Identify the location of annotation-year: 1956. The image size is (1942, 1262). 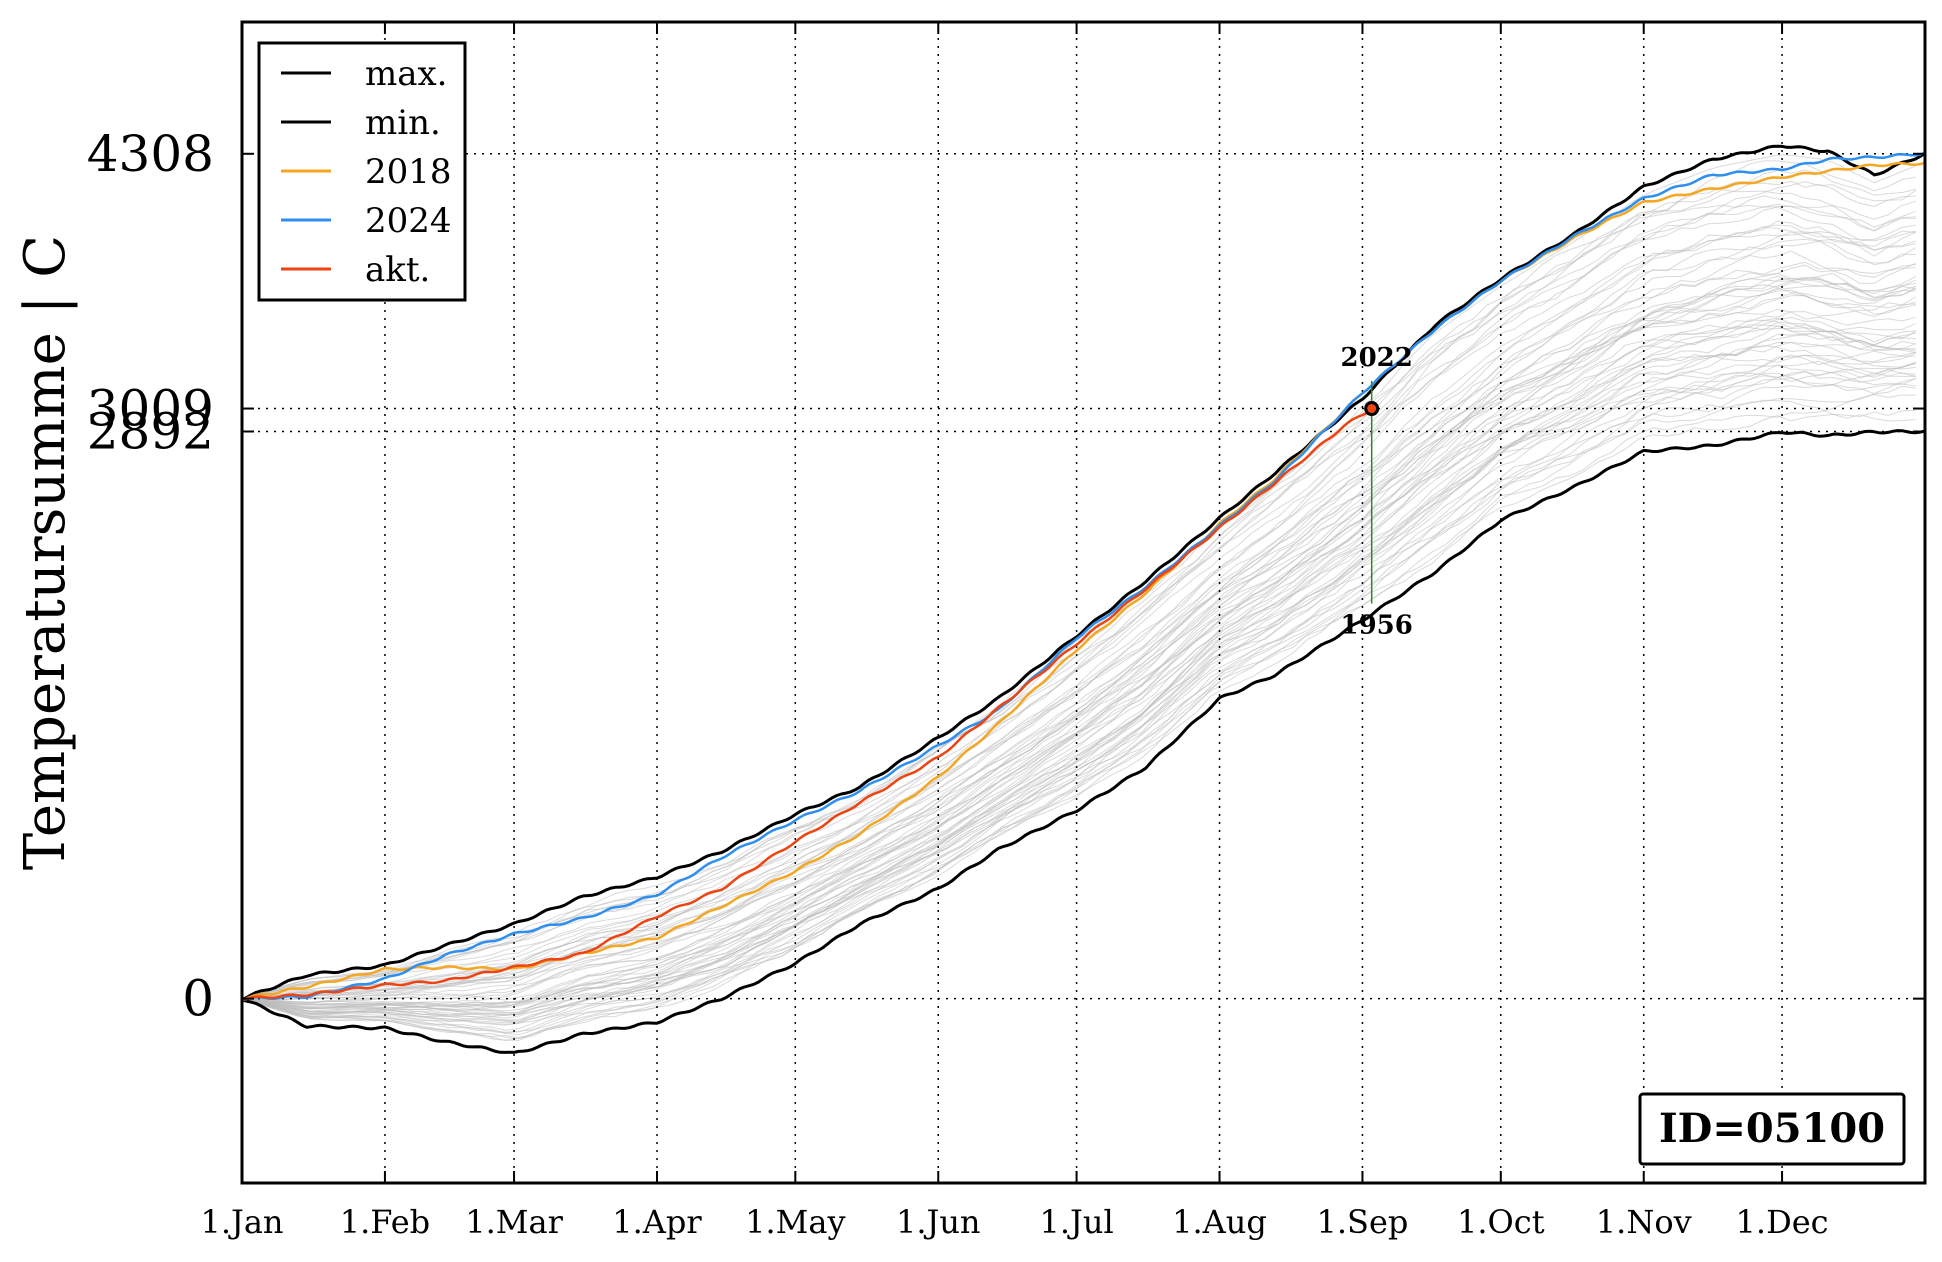
(1376, 625).